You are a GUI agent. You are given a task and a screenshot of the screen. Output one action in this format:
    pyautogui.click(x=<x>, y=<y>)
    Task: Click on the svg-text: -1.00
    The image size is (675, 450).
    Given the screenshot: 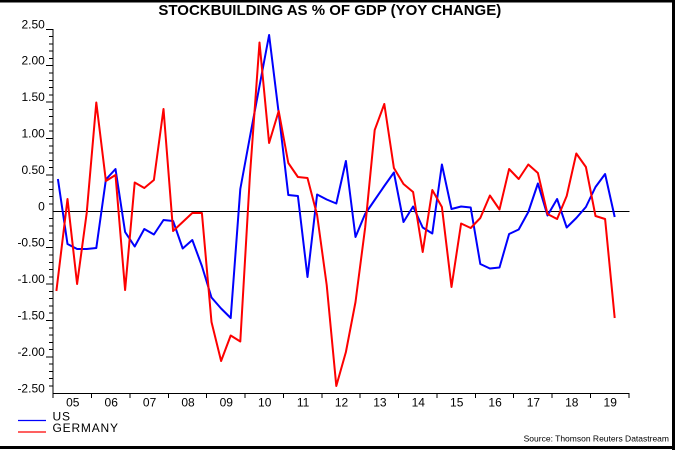 What is the action you would take?
    pyautogui.click(x=31, y=279)
    